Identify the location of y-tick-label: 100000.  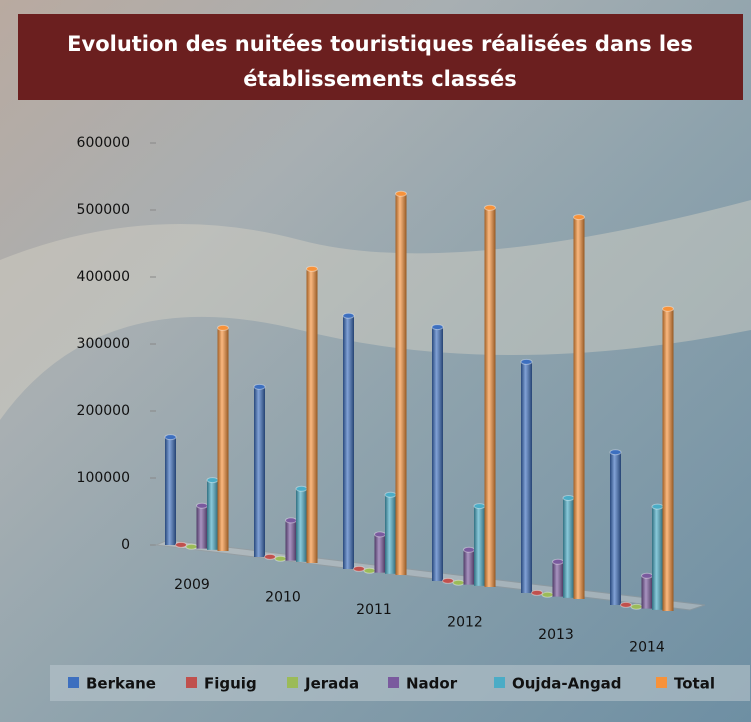
(103, 478).